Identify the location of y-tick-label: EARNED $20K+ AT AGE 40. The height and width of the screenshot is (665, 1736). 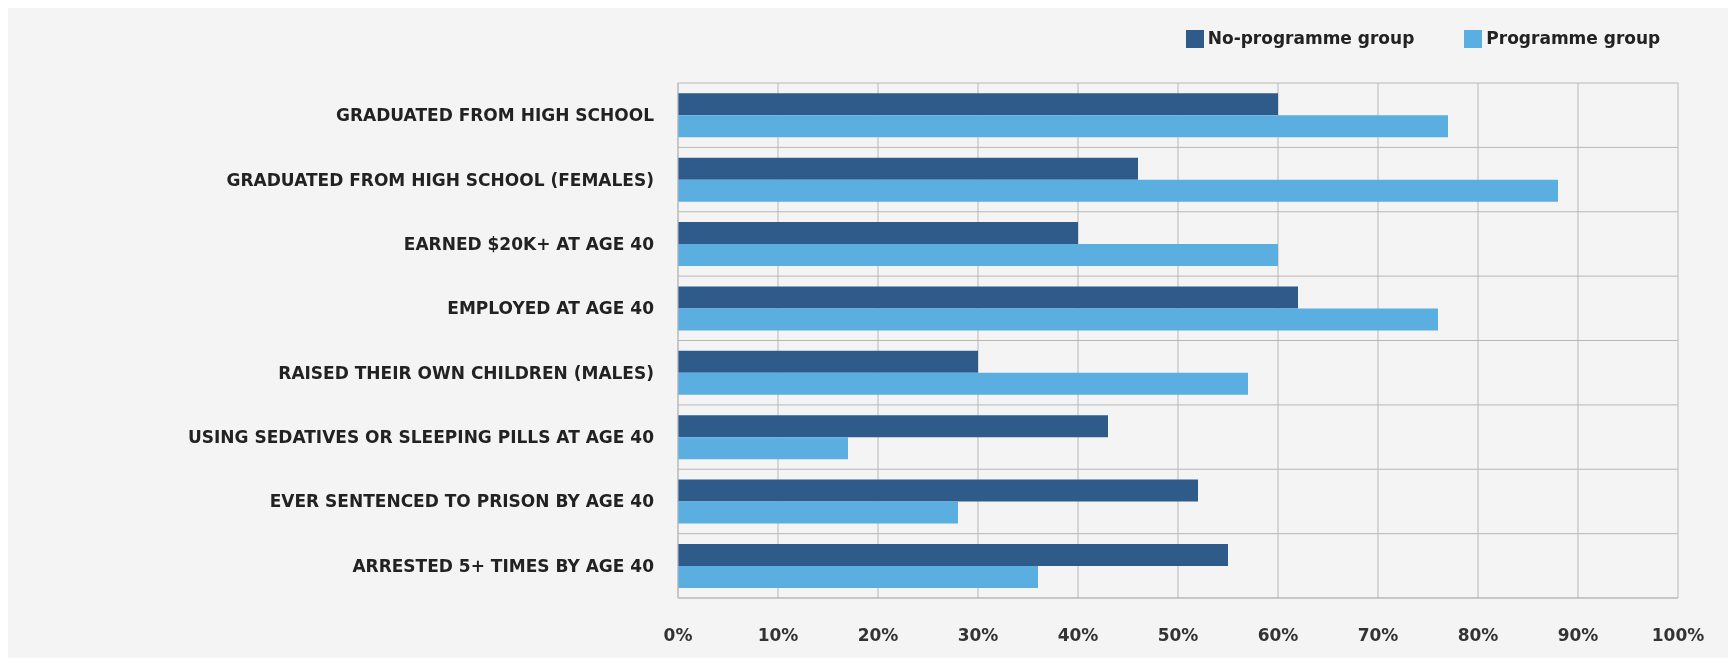
(529, 243).